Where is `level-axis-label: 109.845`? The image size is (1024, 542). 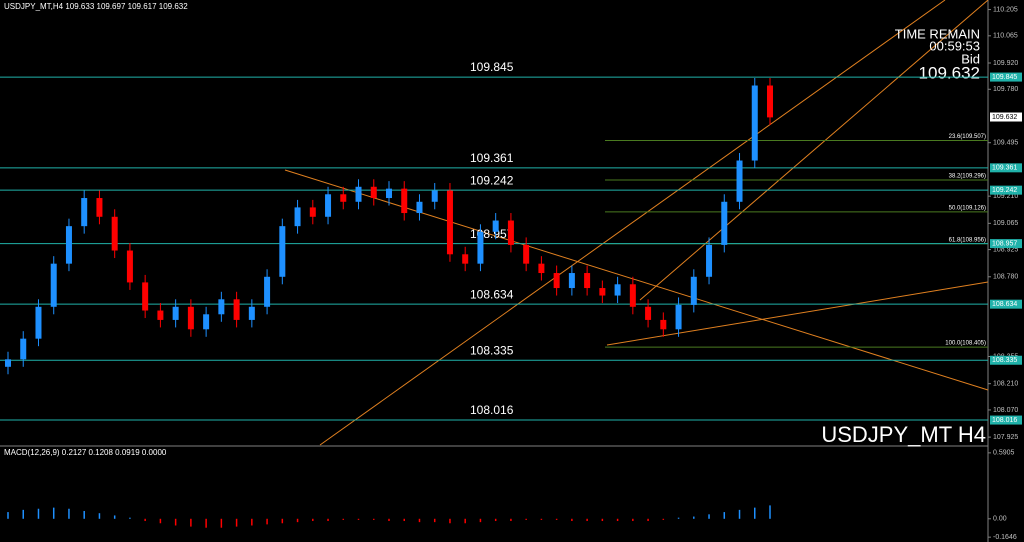 level-axis-label: 109.845 is located at coordinates (1004, 77).